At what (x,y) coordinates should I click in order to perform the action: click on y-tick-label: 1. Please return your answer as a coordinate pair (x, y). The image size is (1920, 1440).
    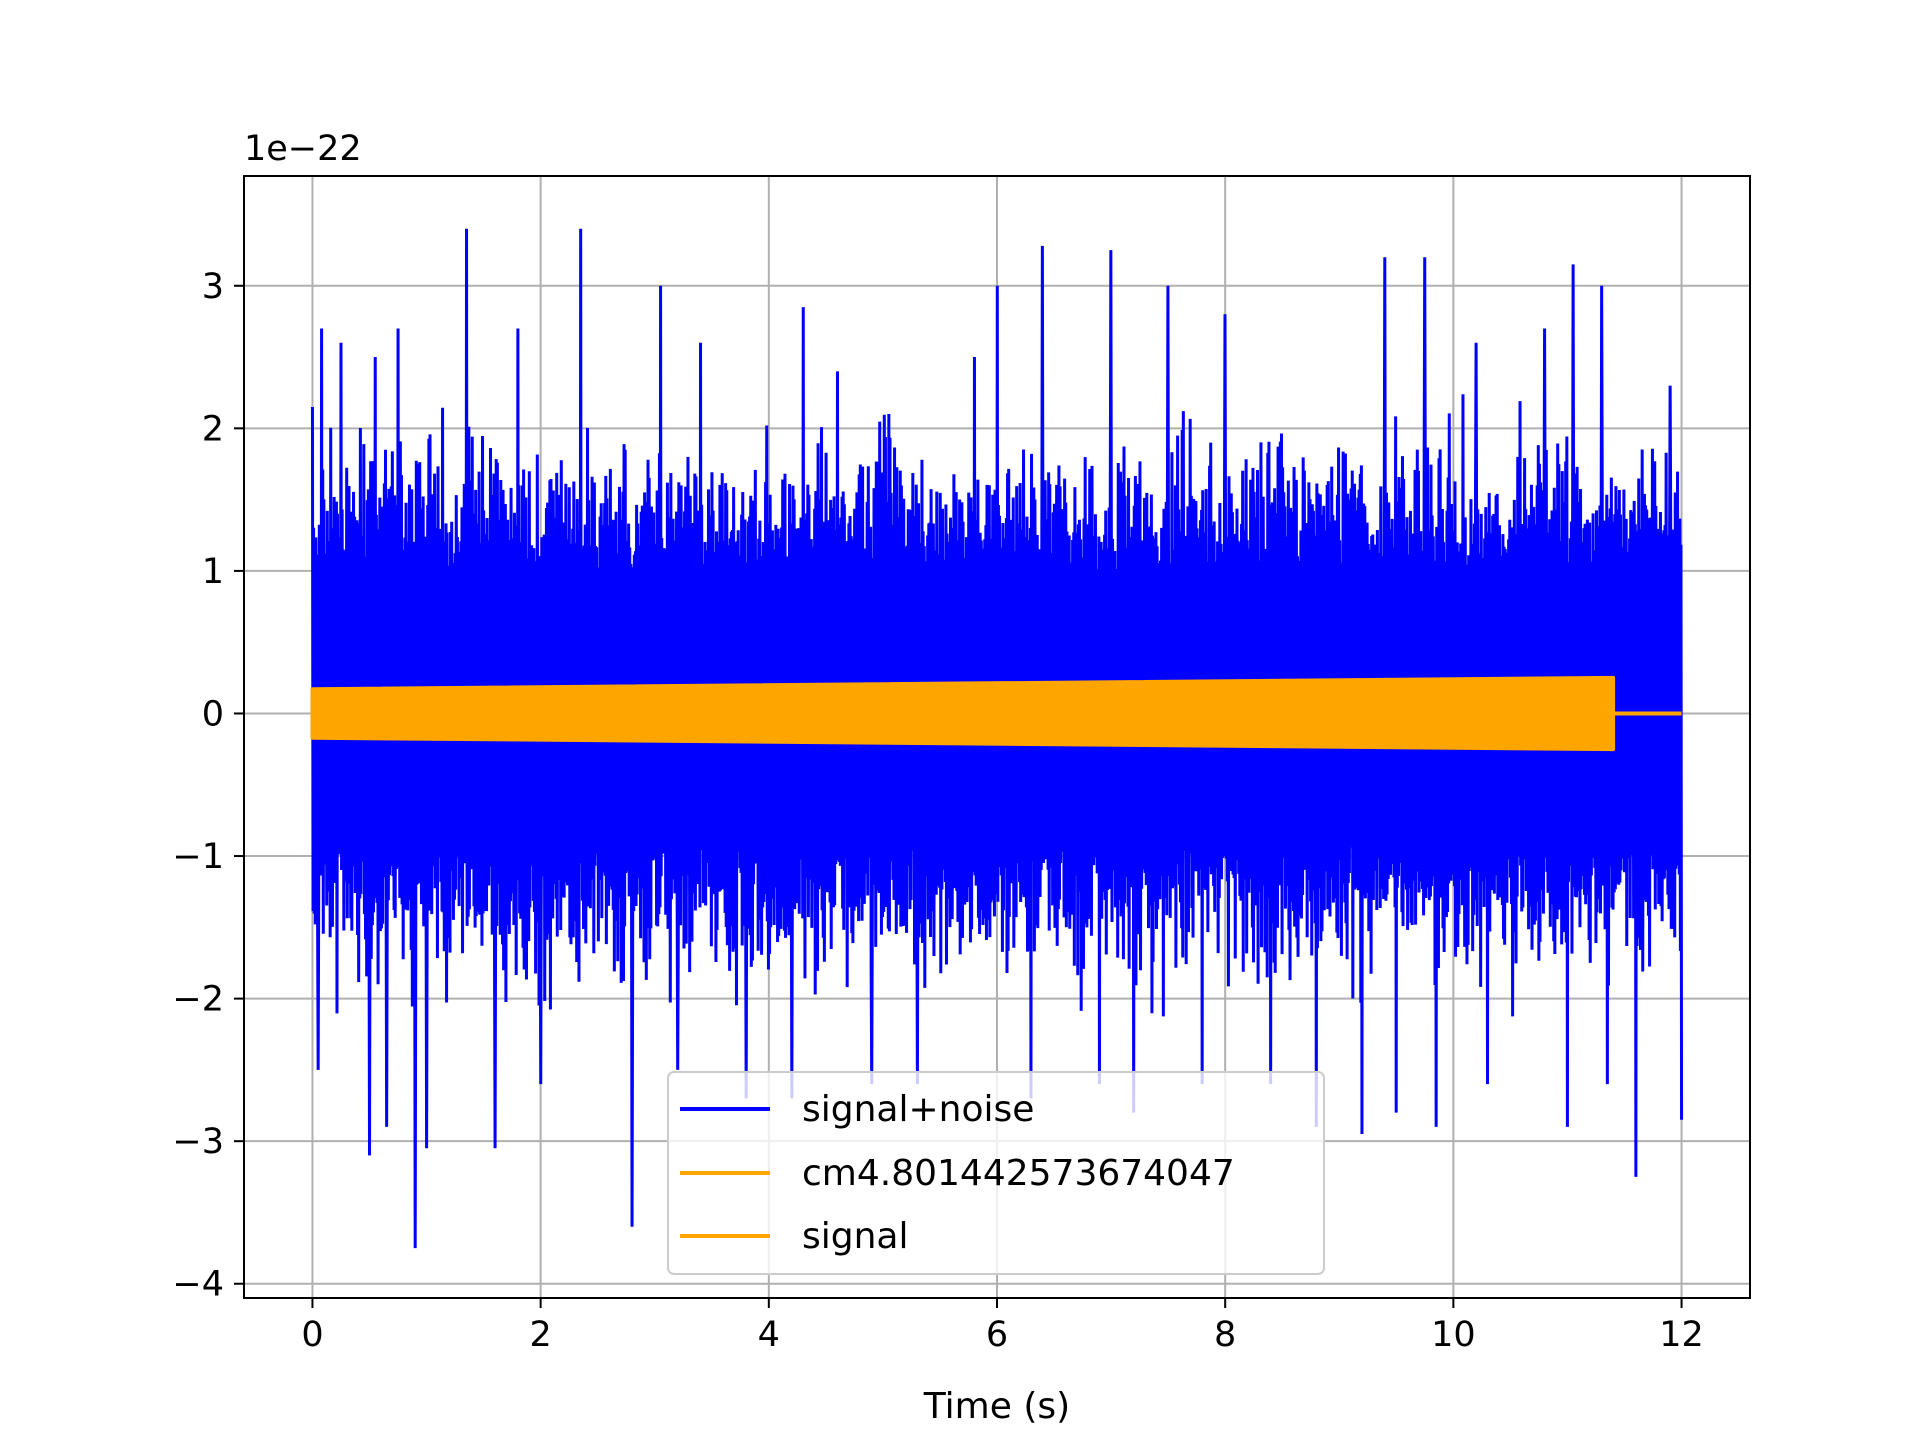
    Looking at the image, I should click on (213, 572).